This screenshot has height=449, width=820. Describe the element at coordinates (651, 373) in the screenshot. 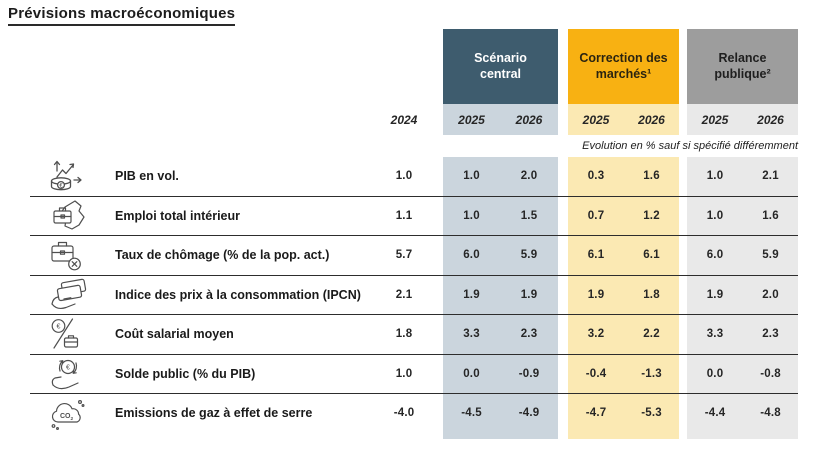

I see `value-cell: -1.3` at that location.